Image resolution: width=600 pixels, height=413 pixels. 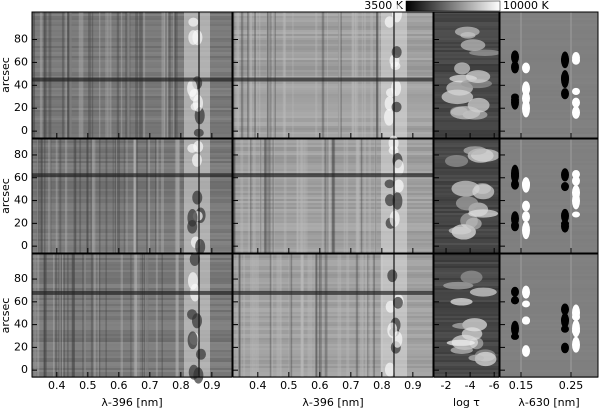 I want to click on x-tick-label: 0.5, so click(x=88, y=385).